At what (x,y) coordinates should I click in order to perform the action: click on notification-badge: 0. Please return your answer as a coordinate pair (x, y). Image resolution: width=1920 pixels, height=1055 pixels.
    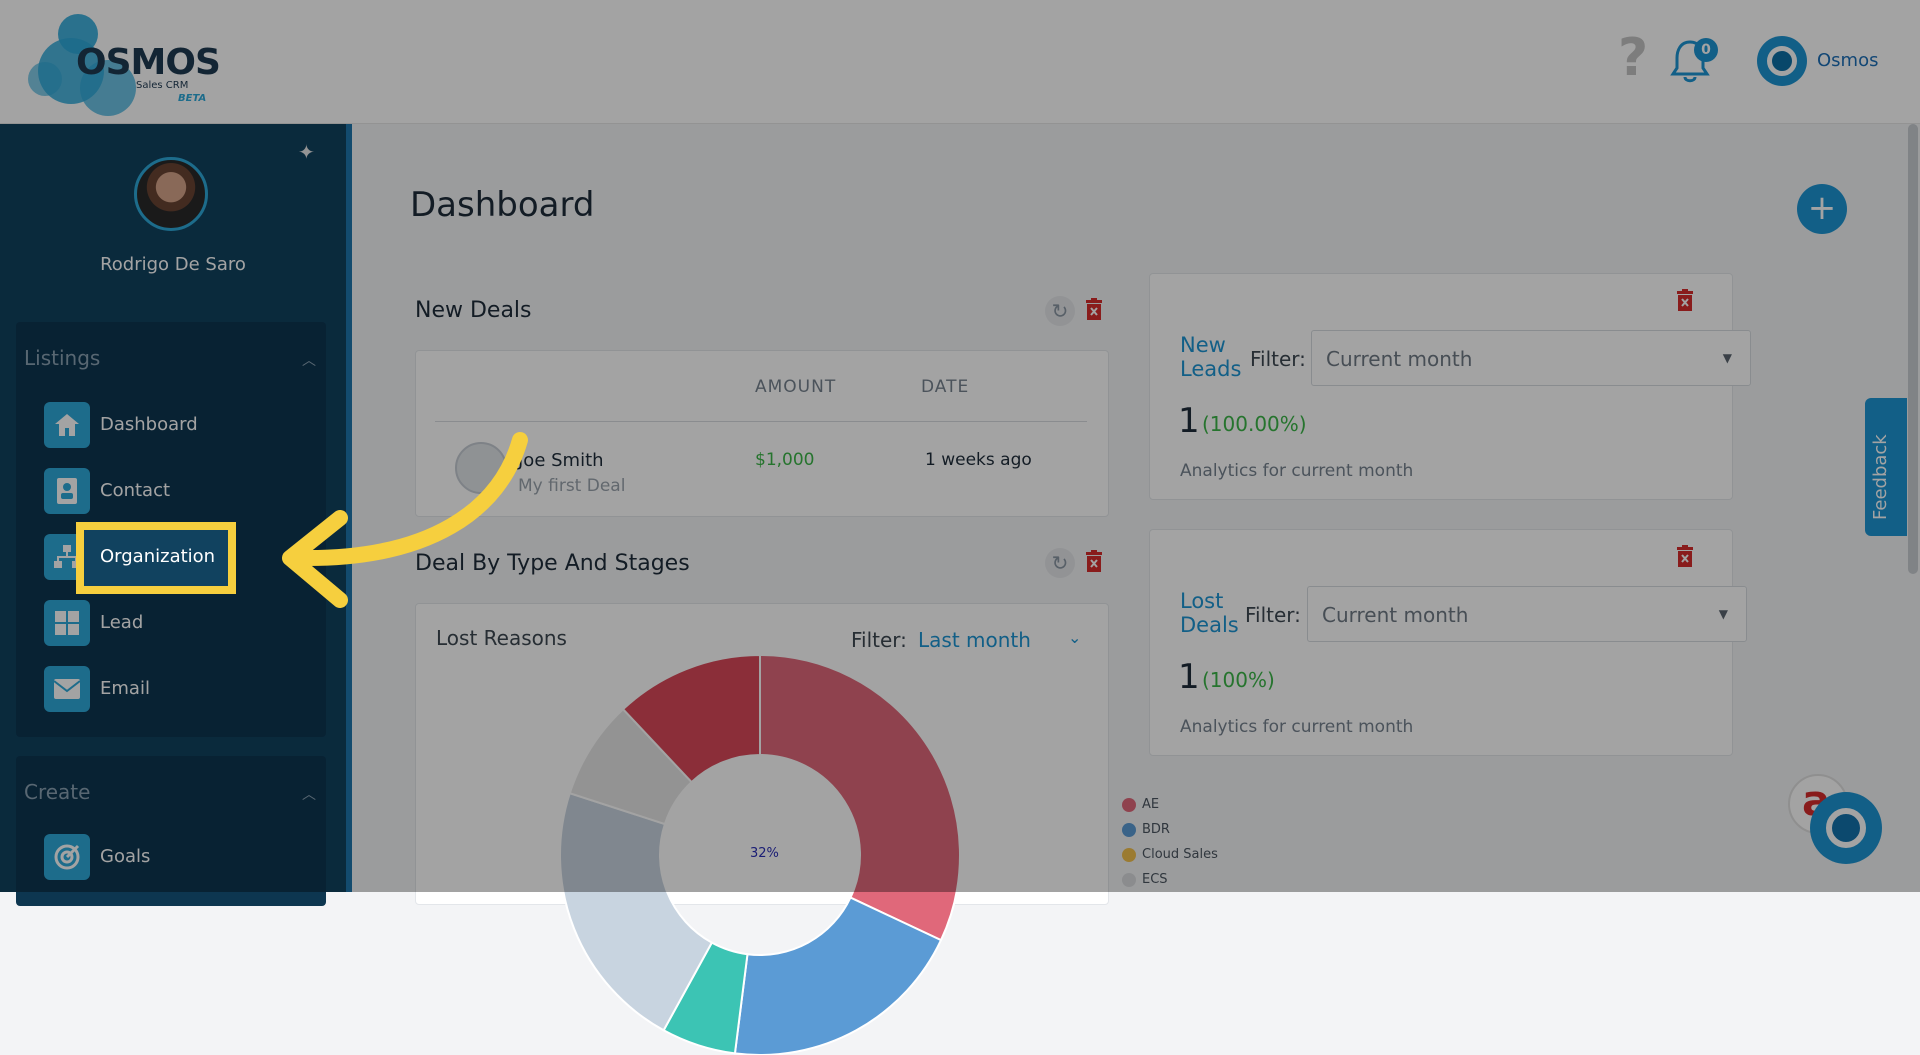
    Looking at the image, I should click on (1706, 50).